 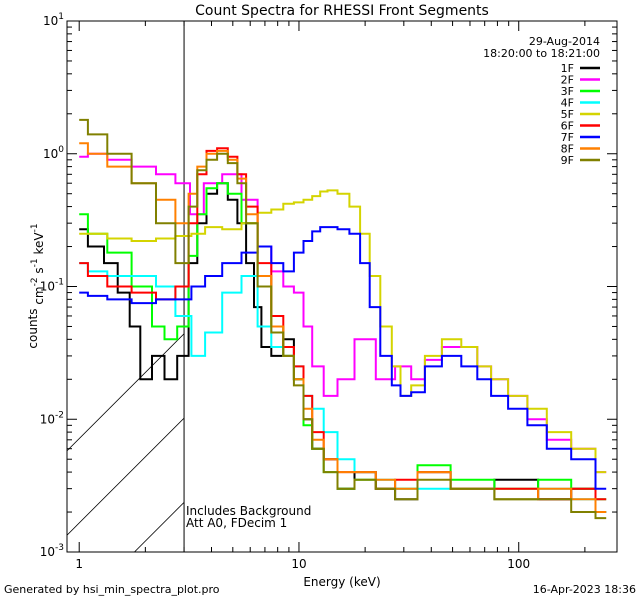 I want to click on y-tick-label: 10¹, so click(x=53, y=20).